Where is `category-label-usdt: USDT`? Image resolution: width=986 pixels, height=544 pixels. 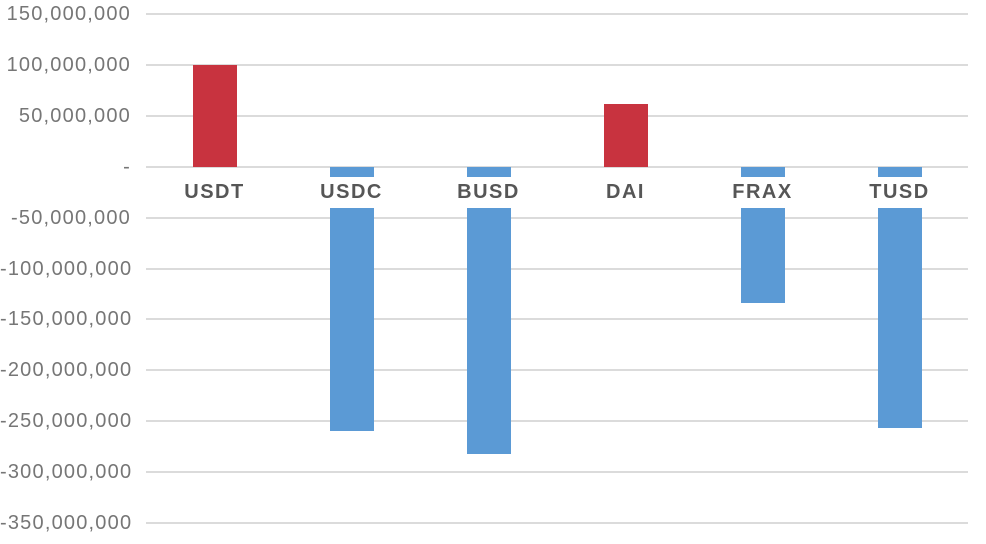 category-label-usdt: USDT is located at coordinates (214, 192).